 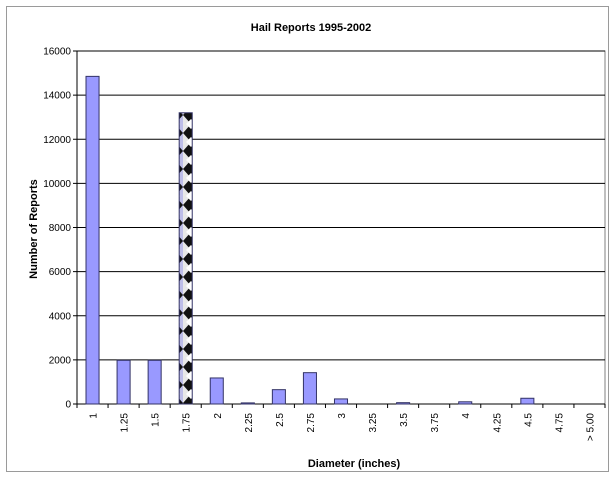 What do you see at coordinates (559, 423) in the screenshot?
I see `x-tick-label: 4.75` at bounding box center [559, 423].